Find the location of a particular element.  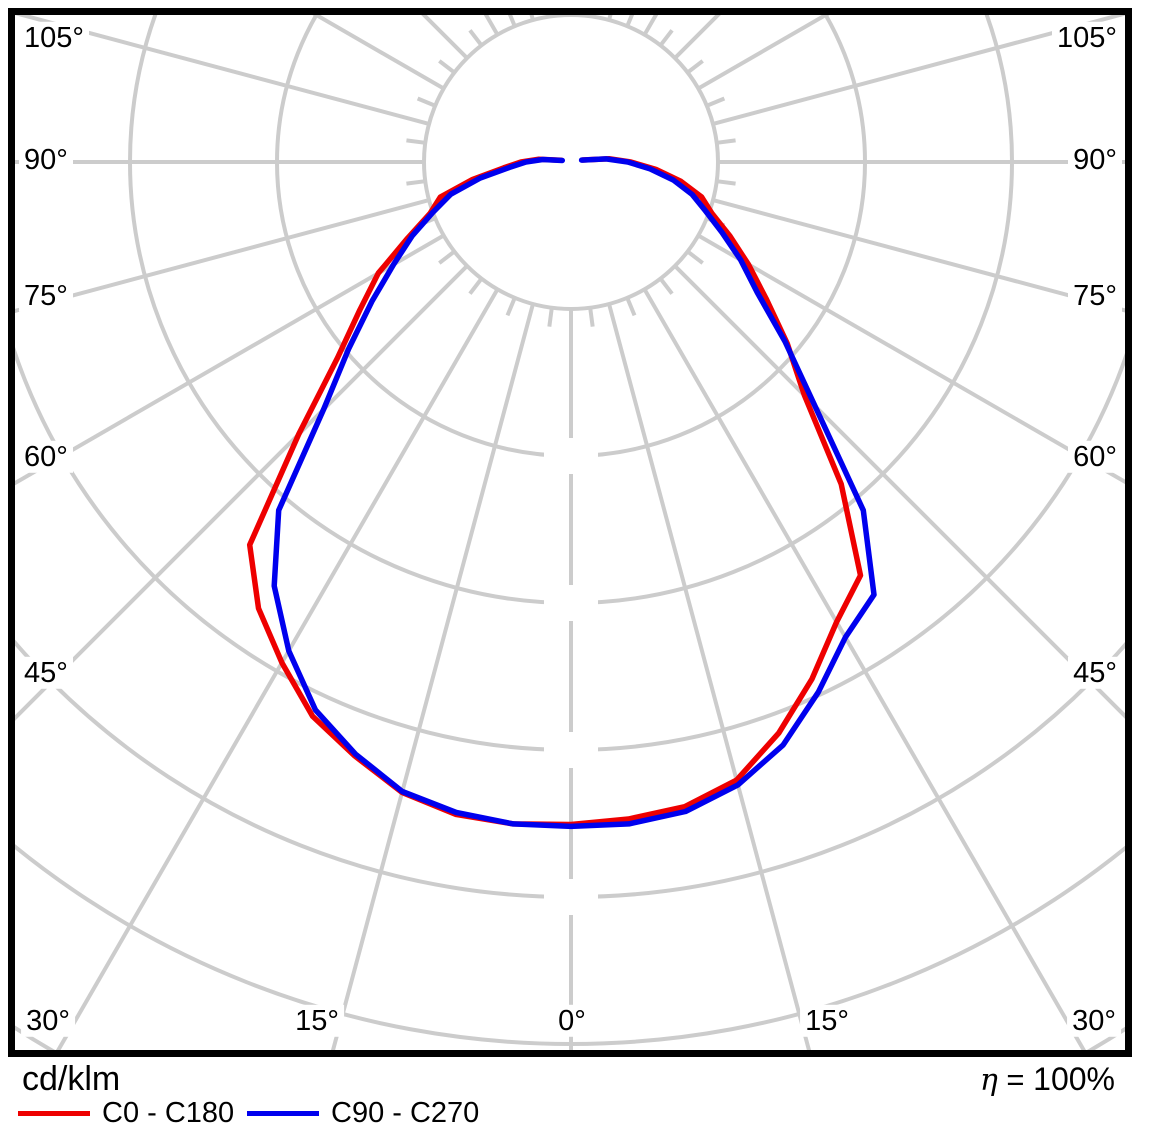

light-output-ratio: η = 100% is located at coordinates (1047, 1079).